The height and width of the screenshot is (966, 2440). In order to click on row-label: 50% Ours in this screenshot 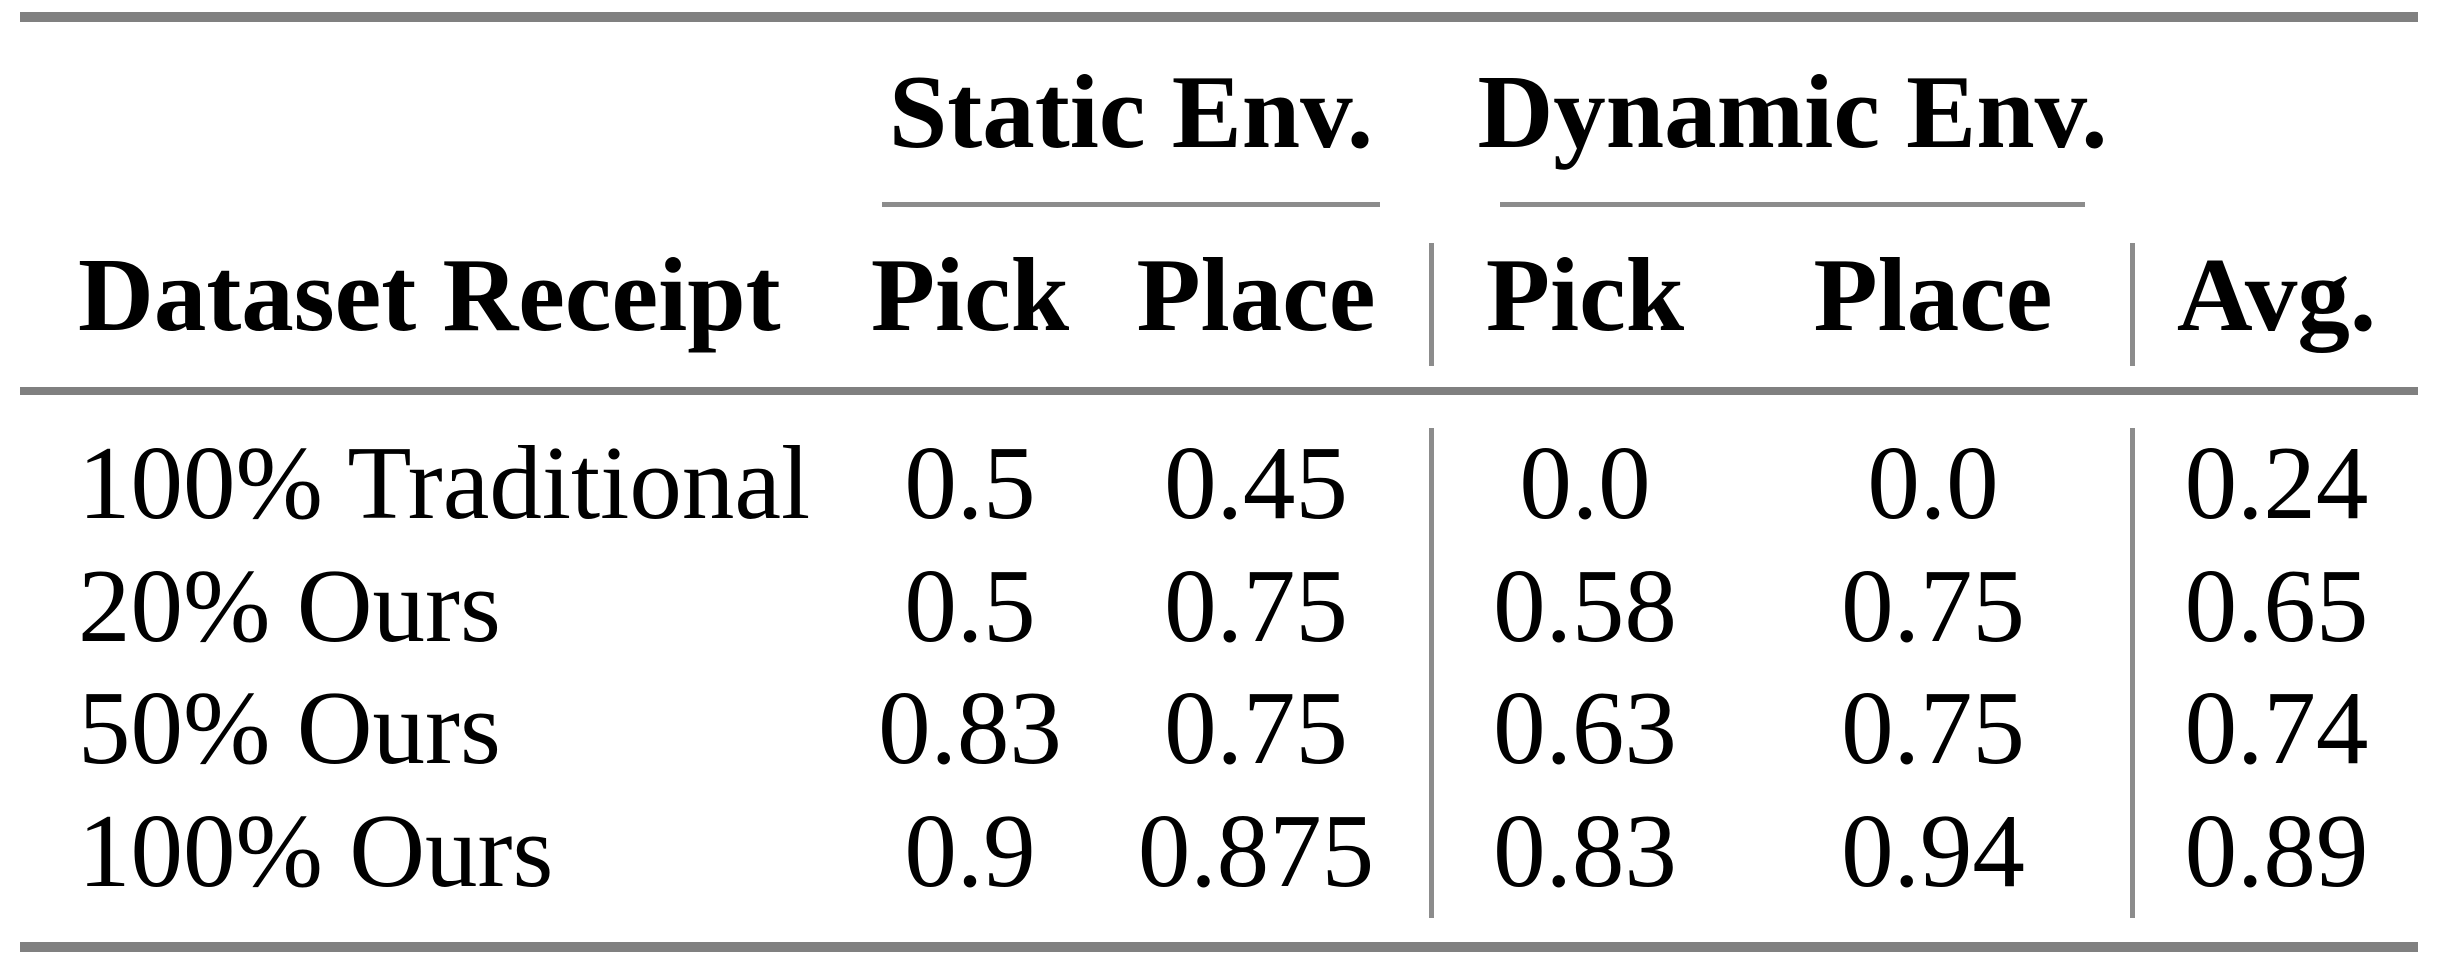, I will do `click(289, 727)`.